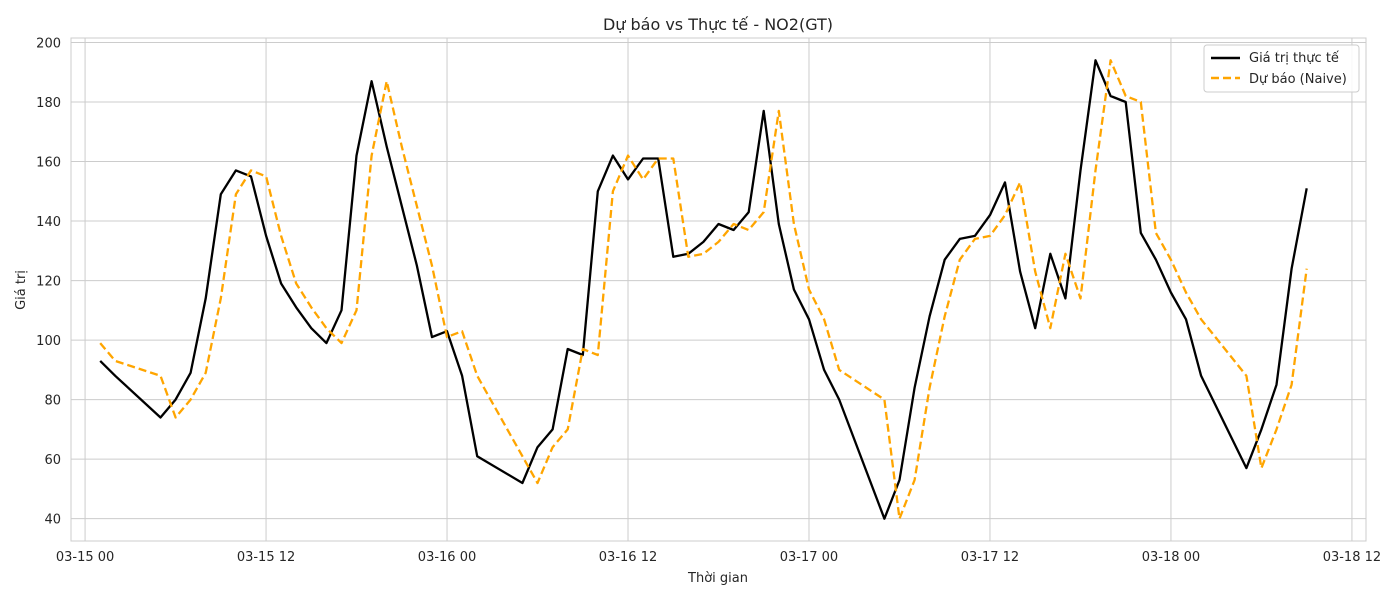 The image size is (1400, 600). Describe the element at coordinates (1352, 557) in the screenshot. I see `x-tick-label: 03-18 12` at that location.